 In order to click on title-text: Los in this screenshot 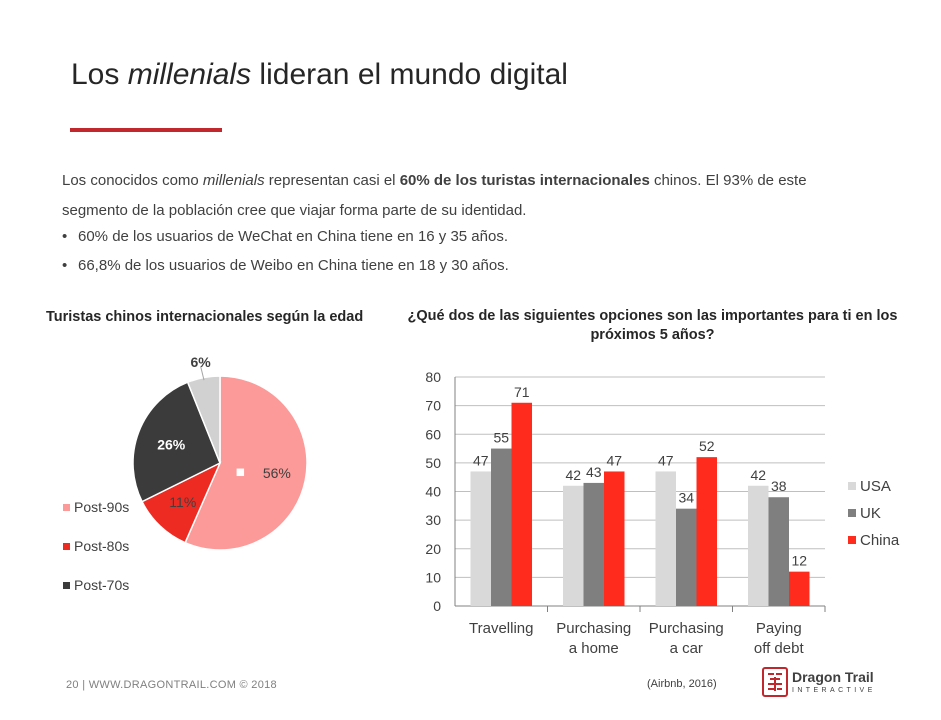, I will do `click(99, 74)`.